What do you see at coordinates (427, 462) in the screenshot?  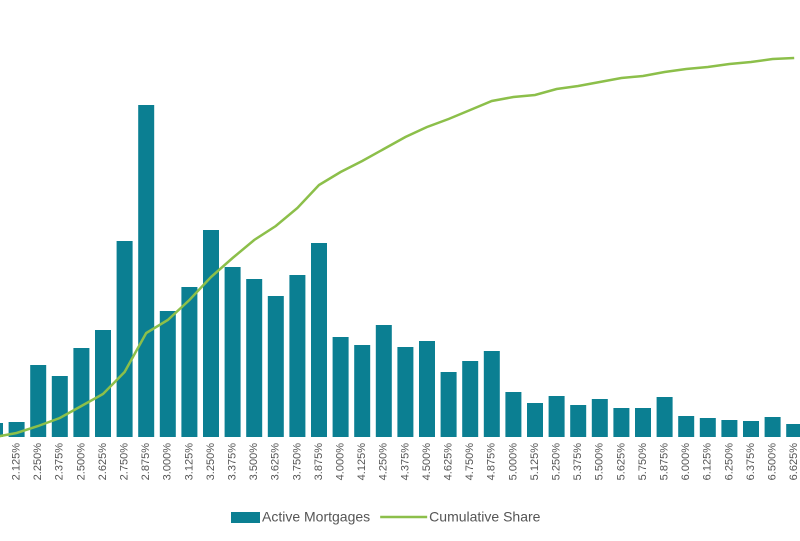 I see `x-tick-label: 4.500%` at bounding box center [427, 462].